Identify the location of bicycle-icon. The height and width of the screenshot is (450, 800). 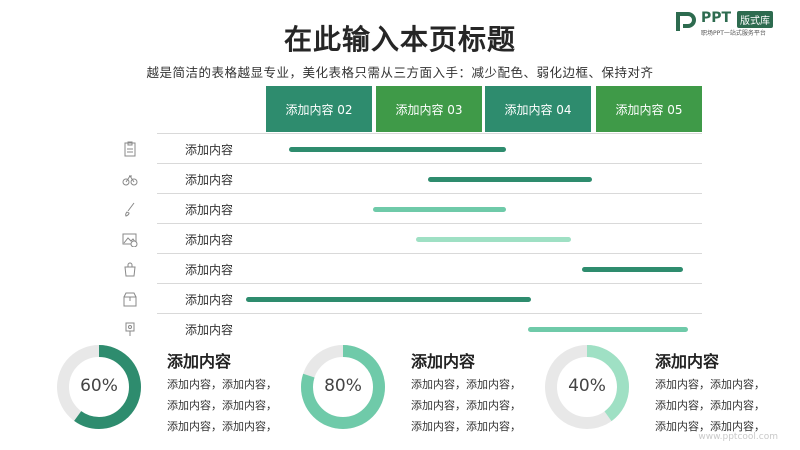
(130, 180).